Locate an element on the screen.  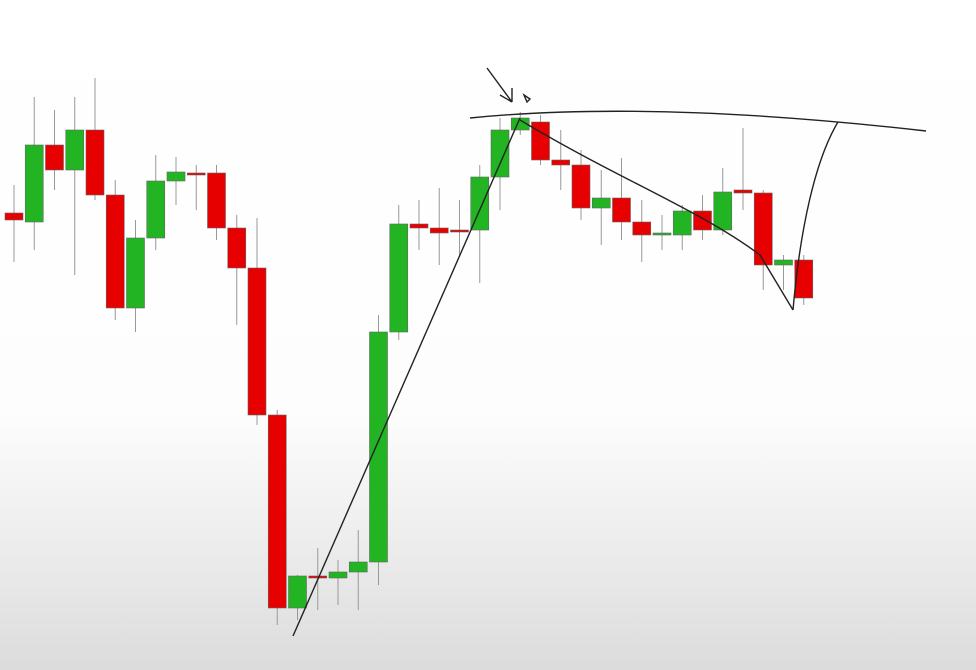
arrow is located at coordinates (499, 85).